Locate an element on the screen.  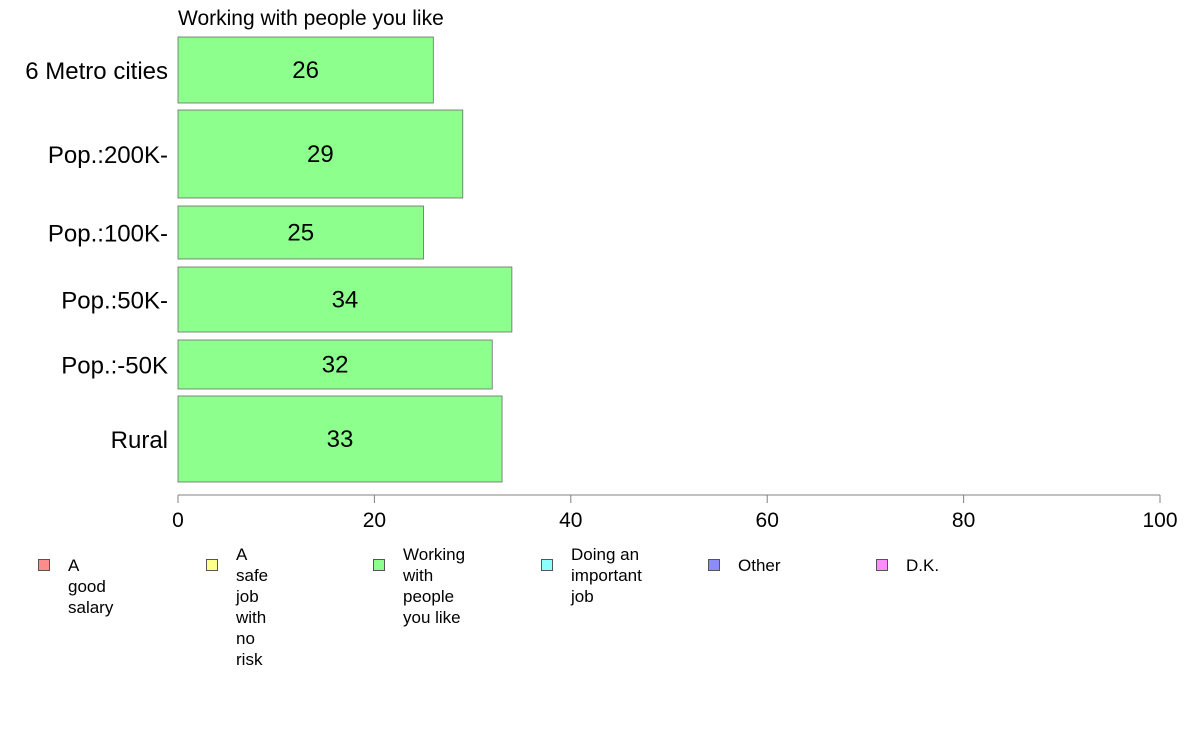
x-tick-label: 40 is located at coordinates (570, 520).